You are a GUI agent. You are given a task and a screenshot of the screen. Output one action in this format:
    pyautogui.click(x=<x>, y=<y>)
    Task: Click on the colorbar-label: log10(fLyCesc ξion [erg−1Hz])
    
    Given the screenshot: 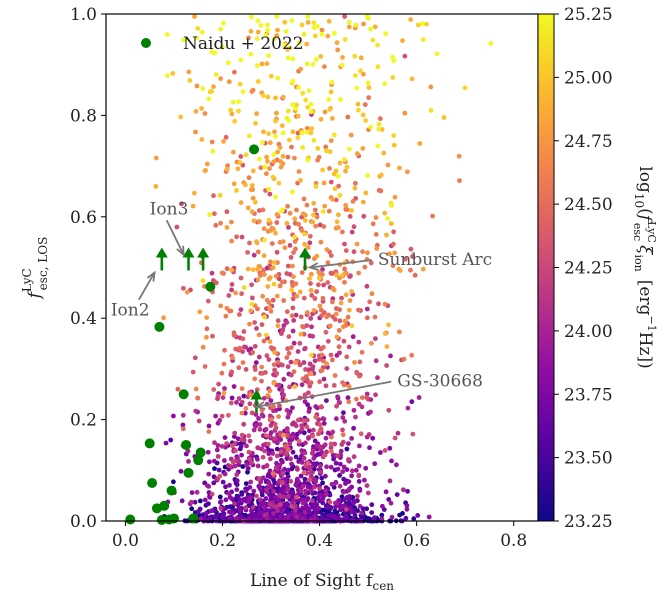 What is the action you would take?
    pyautogui.click(x=644, y=267)
    